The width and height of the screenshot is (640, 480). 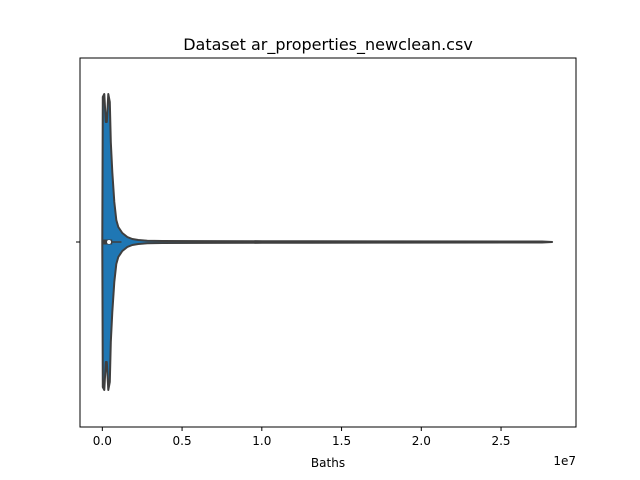 I want to click on x-axis-scale-label: 1e7, so click(x=564, y=461).